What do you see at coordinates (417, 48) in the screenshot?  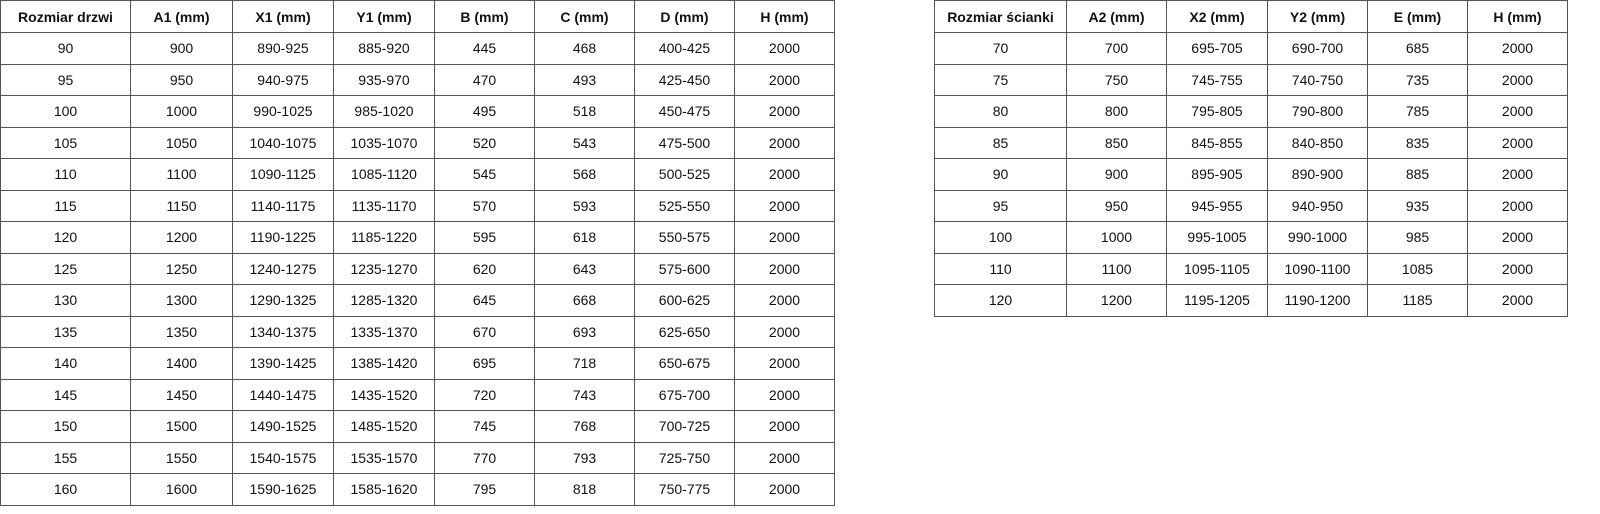 I see `table-row: 90 900 890-925 885-920 445 468 400-425 2000` at bounding box center [417, 48].